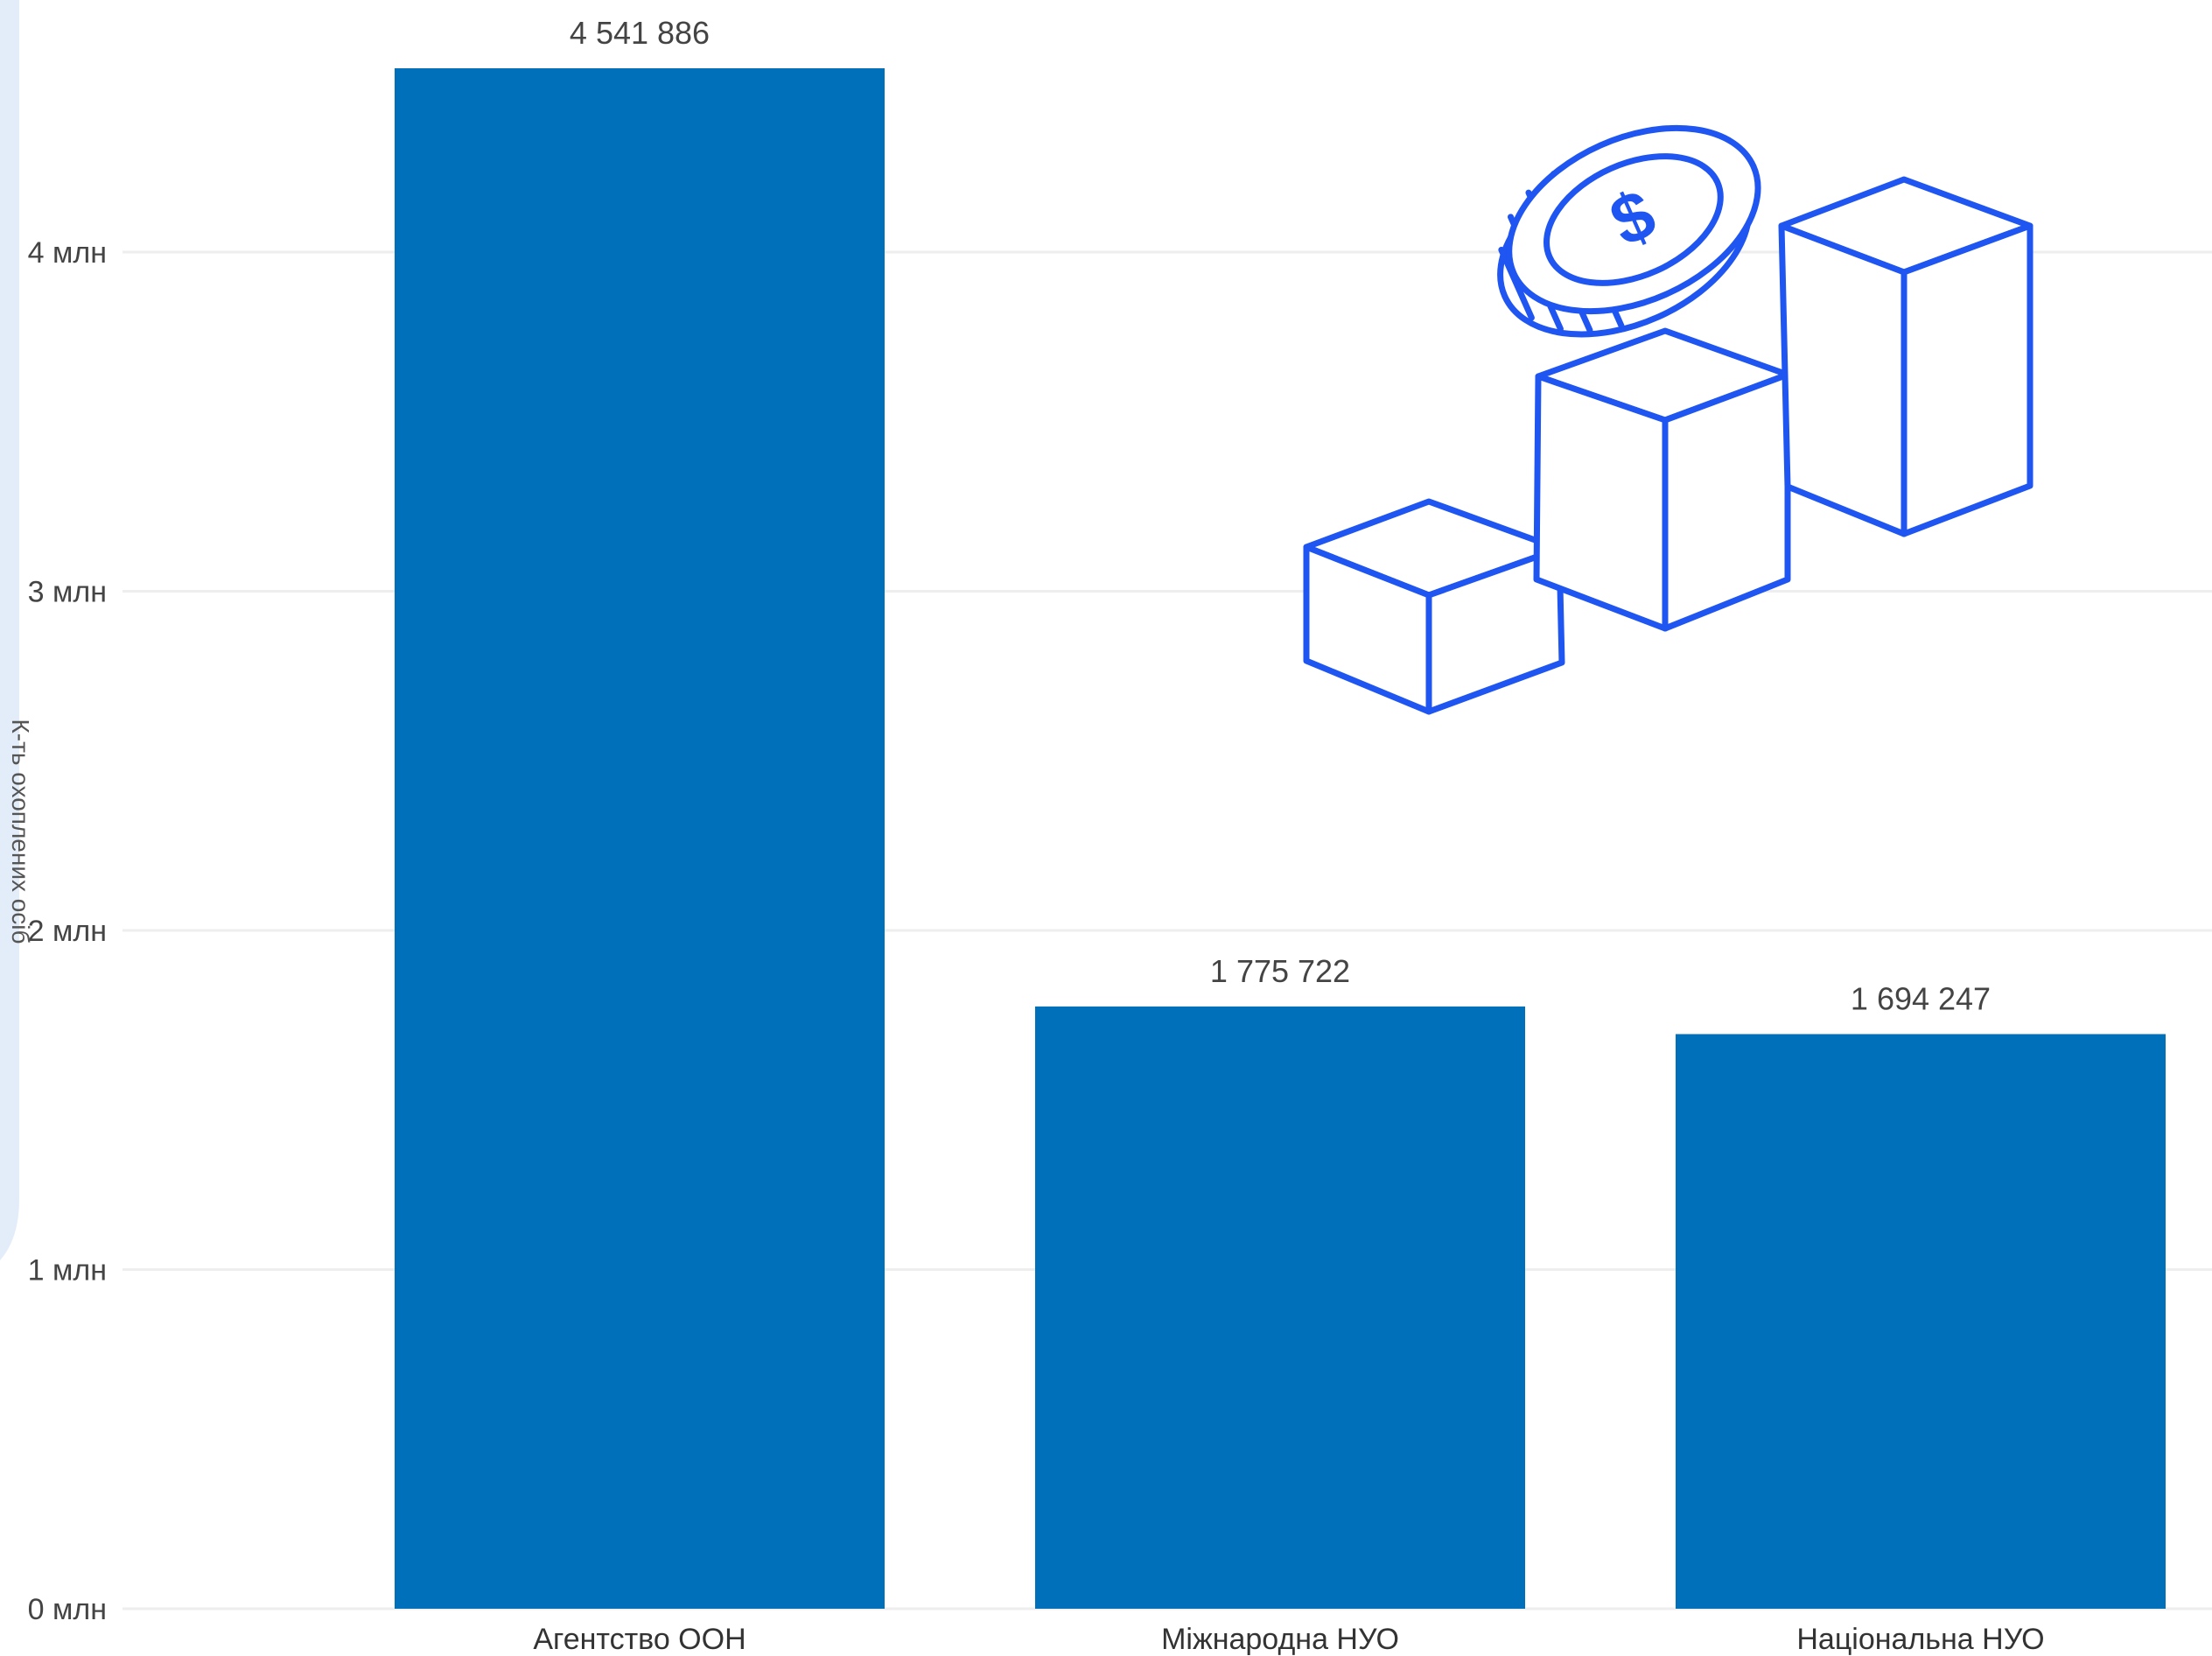 This screenshot has width=2212, height=1656. Describe the element at coordinates (9, 630) in the screenshot. I see `side-panel-decoration` at that location.